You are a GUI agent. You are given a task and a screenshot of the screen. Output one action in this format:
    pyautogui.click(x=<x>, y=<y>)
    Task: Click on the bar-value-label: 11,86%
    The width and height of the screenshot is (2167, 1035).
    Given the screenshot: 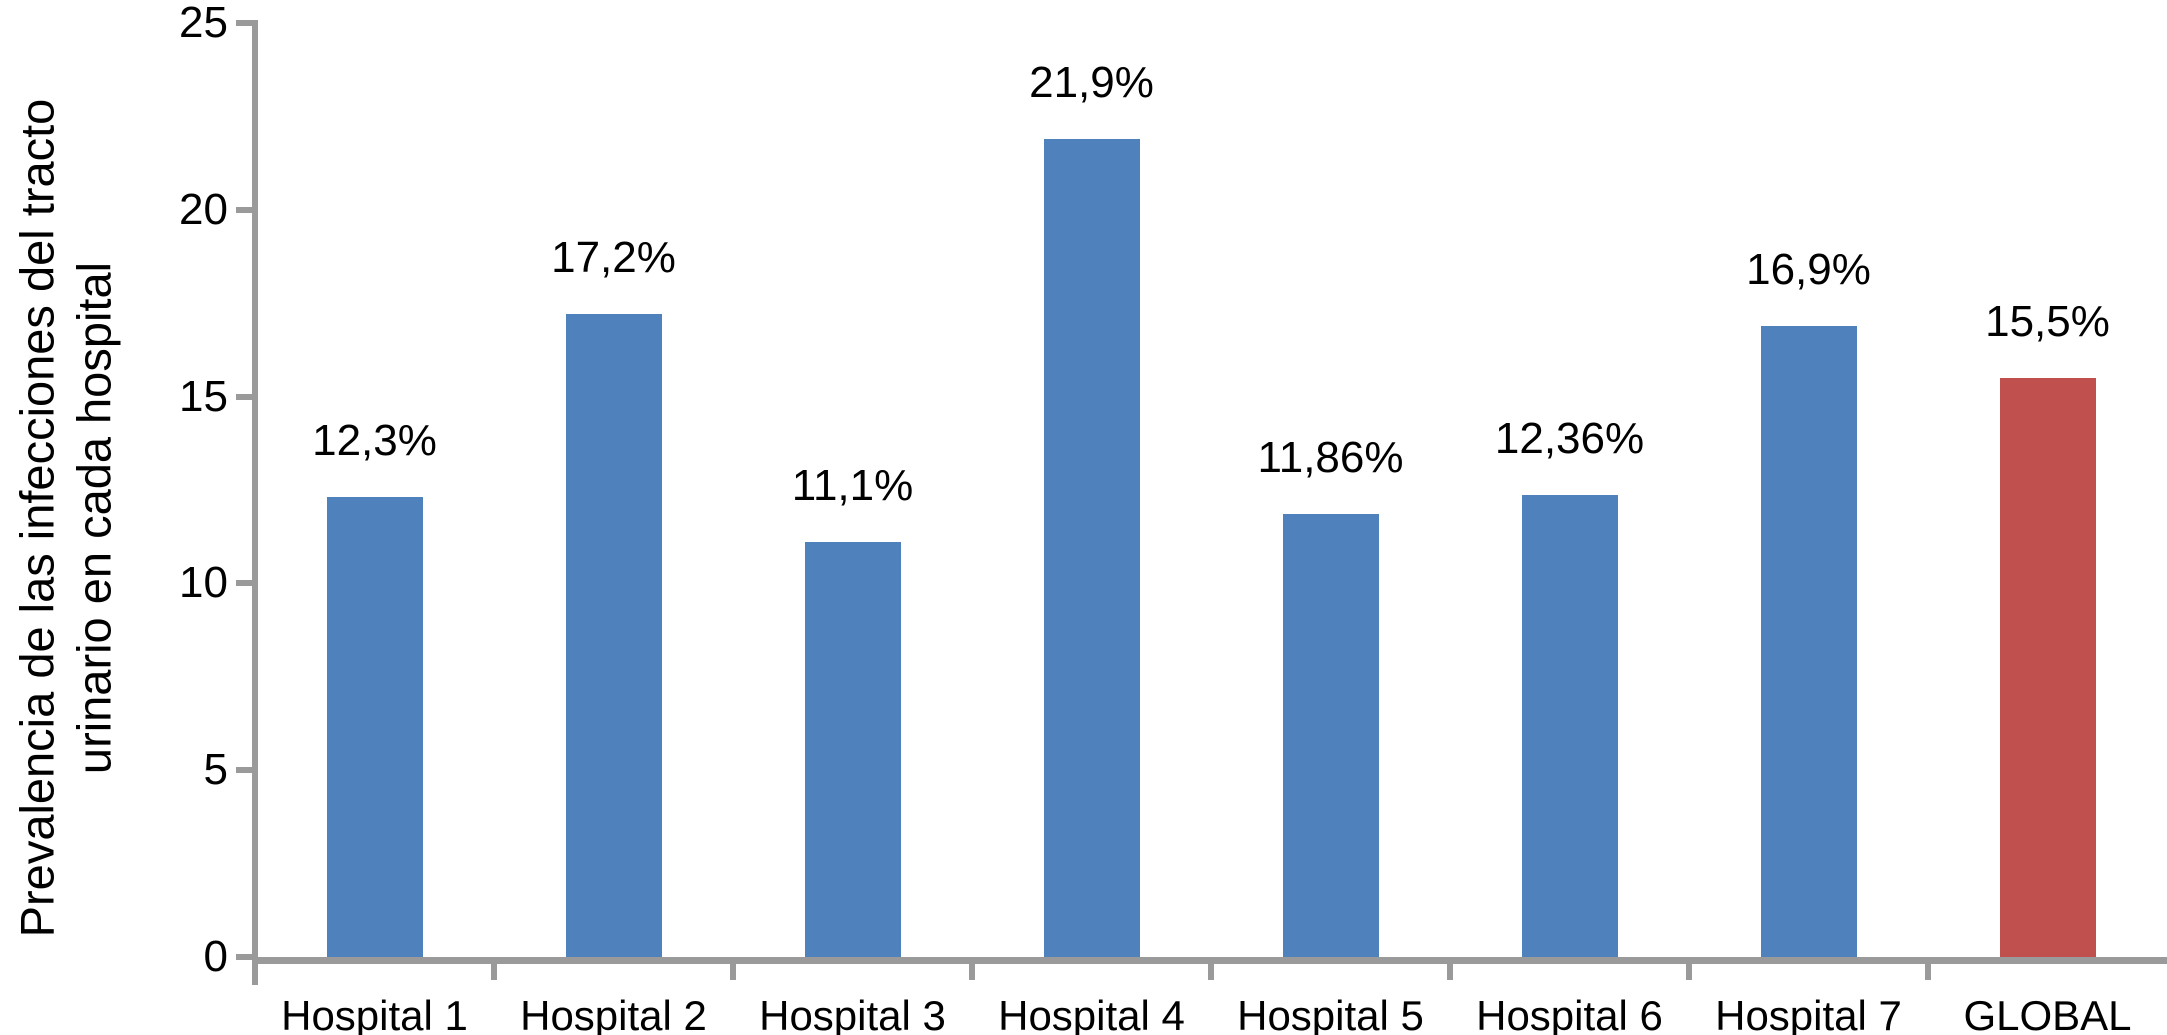 What is the action you would take?
    pyautogui.click(x=1330, y=457)
    